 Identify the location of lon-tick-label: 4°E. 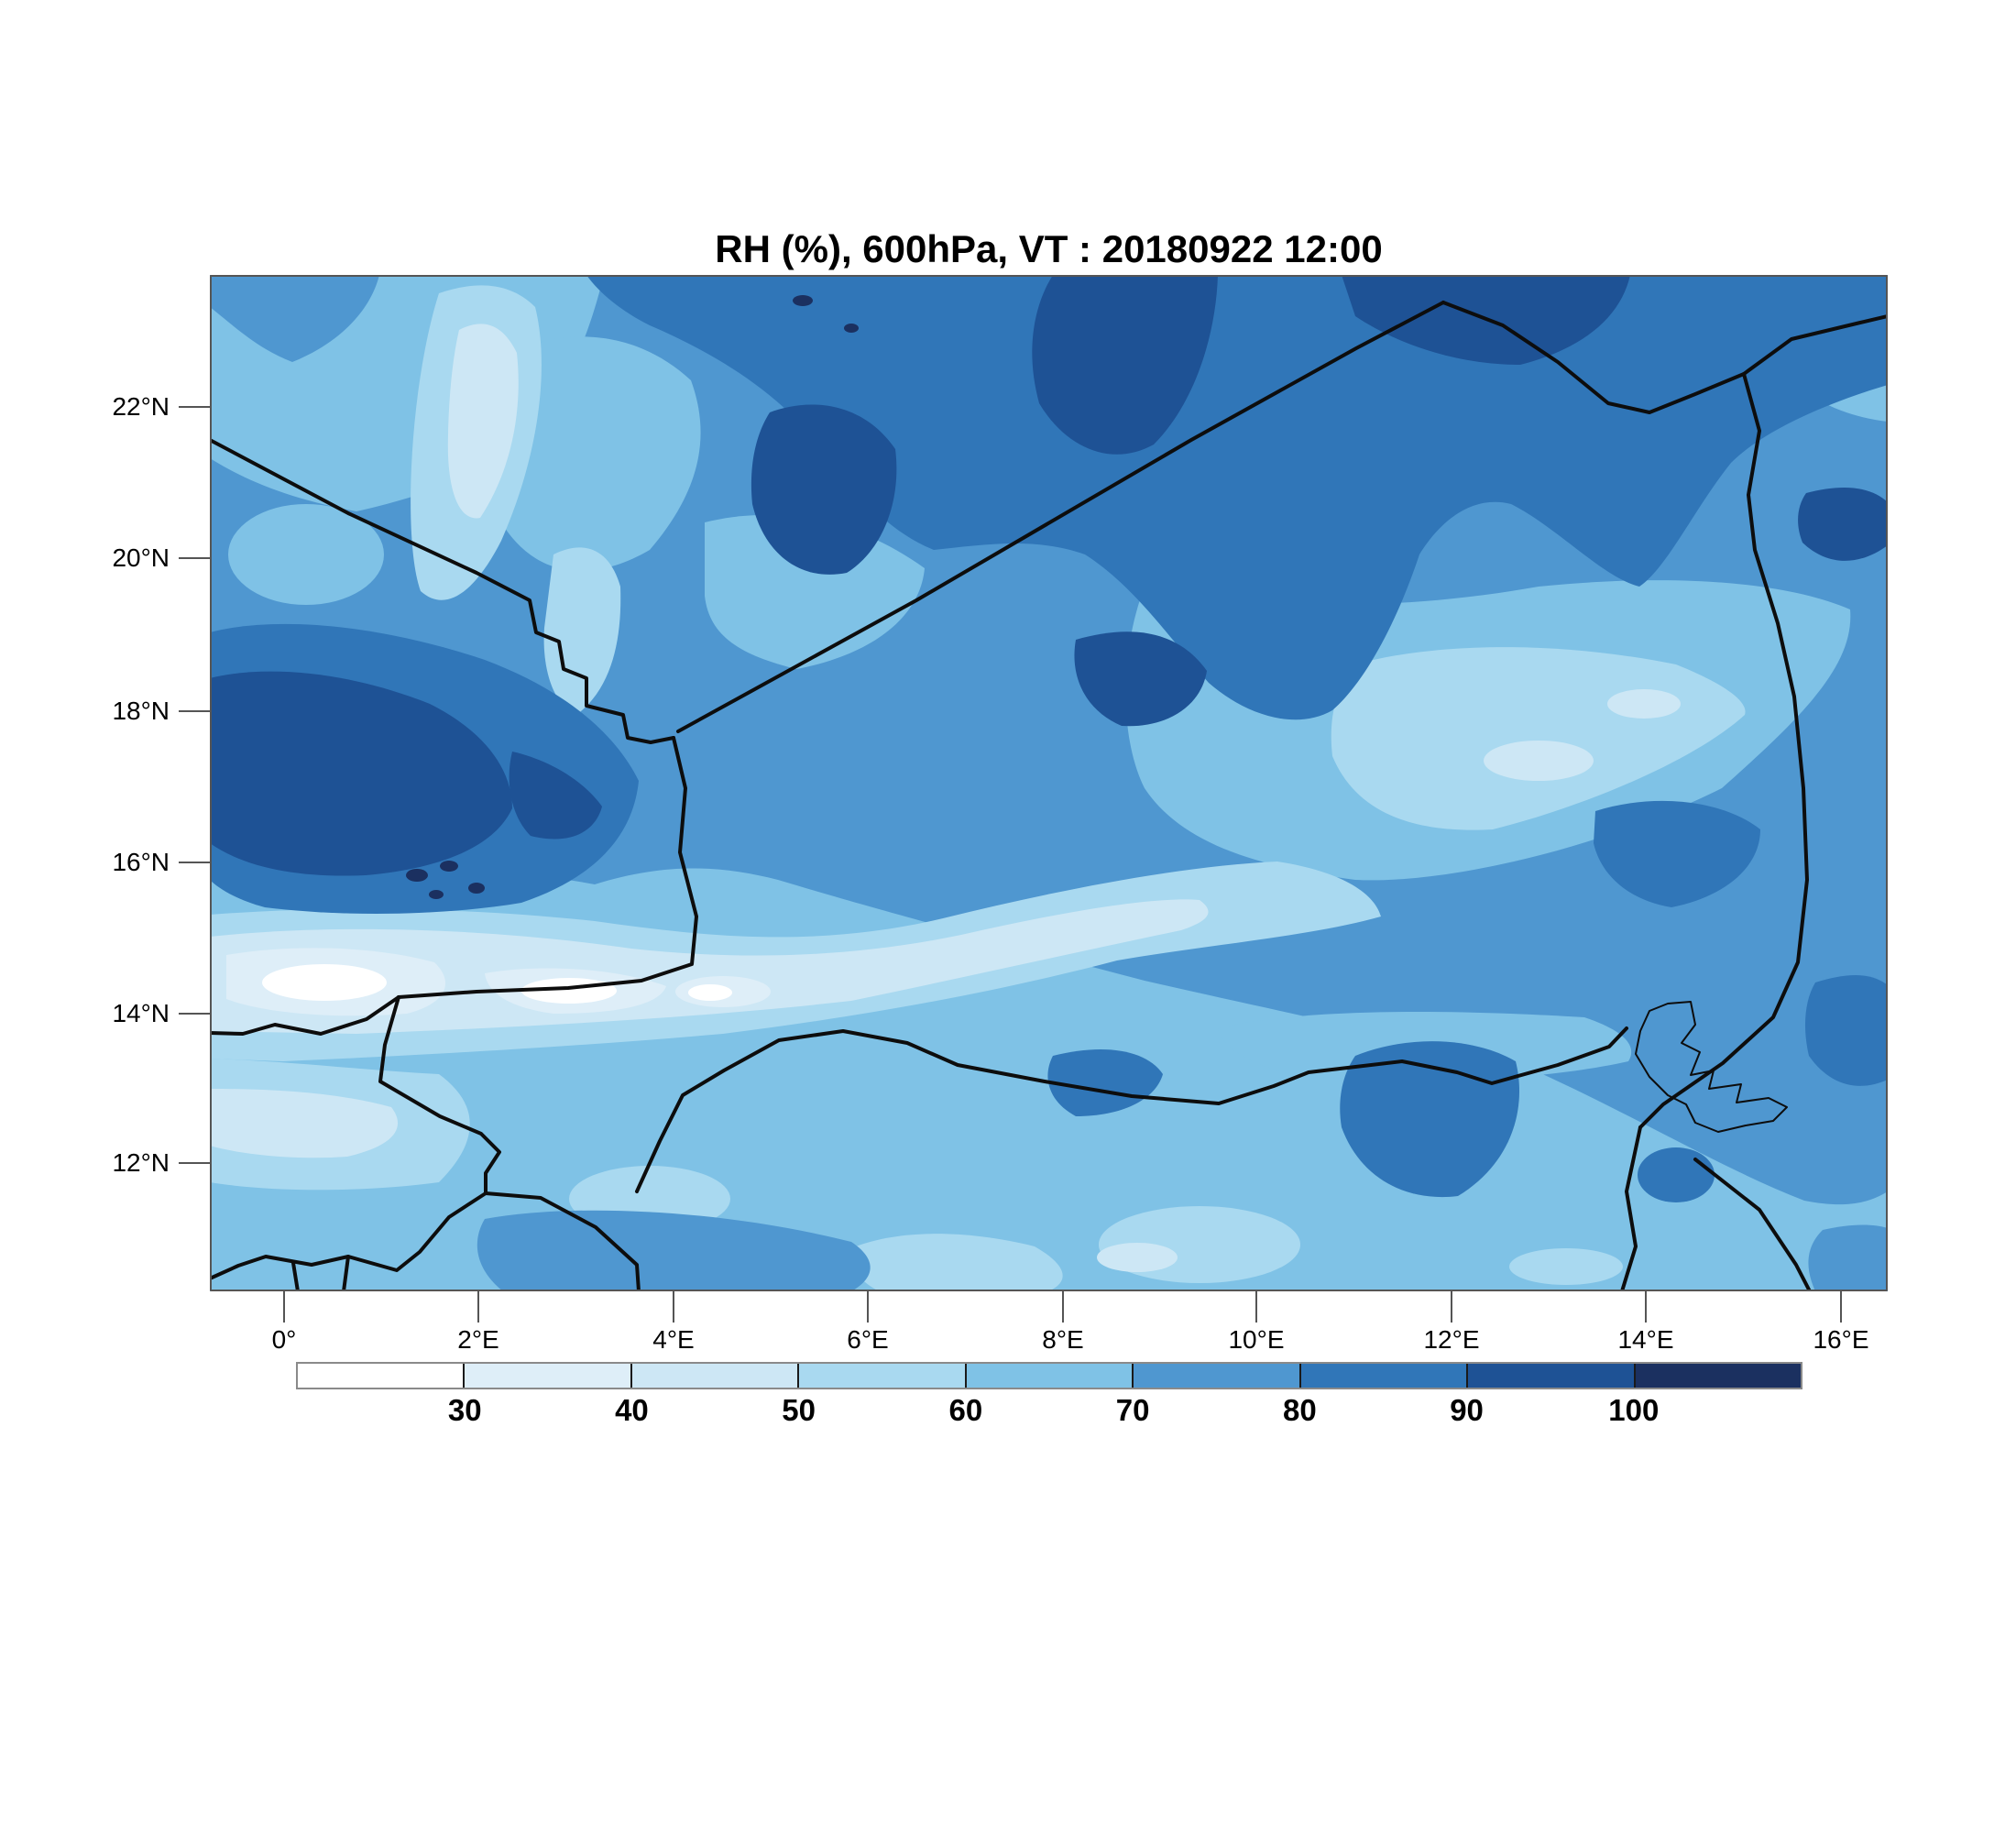
(673, 1339).